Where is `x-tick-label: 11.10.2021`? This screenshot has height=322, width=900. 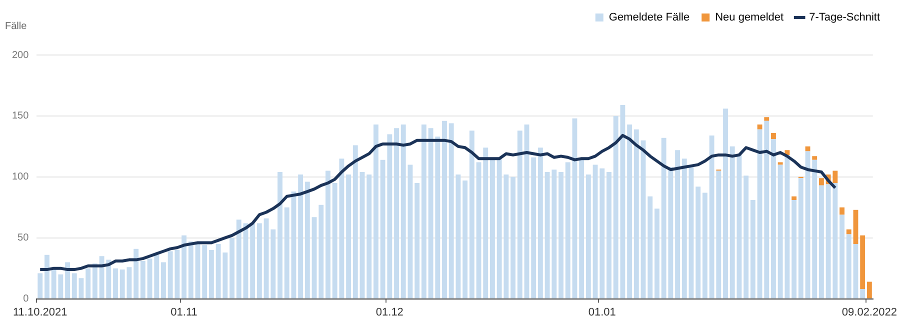
x-tick-label: 11.10.2021 is located at coordinates (40, 312).